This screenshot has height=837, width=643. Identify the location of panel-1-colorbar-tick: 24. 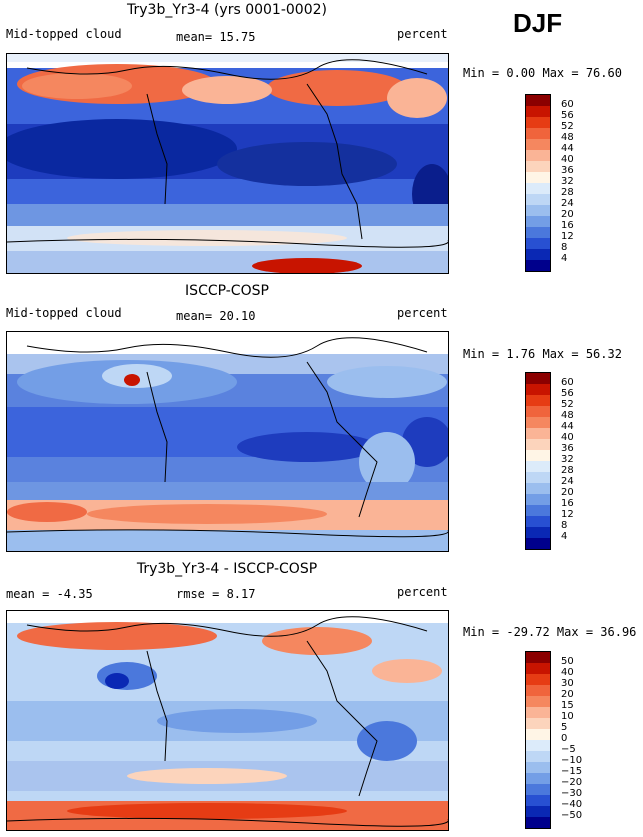
(567, 203).